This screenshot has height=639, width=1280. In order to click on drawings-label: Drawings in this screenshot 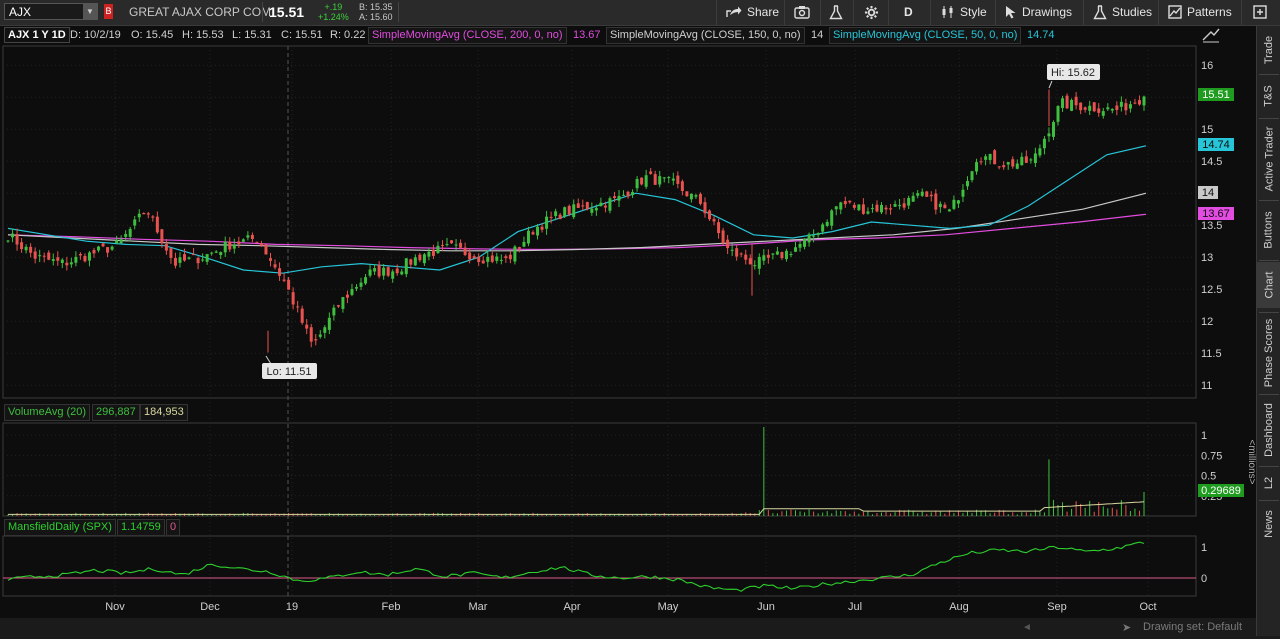, I will do `click(1047, 12)`.